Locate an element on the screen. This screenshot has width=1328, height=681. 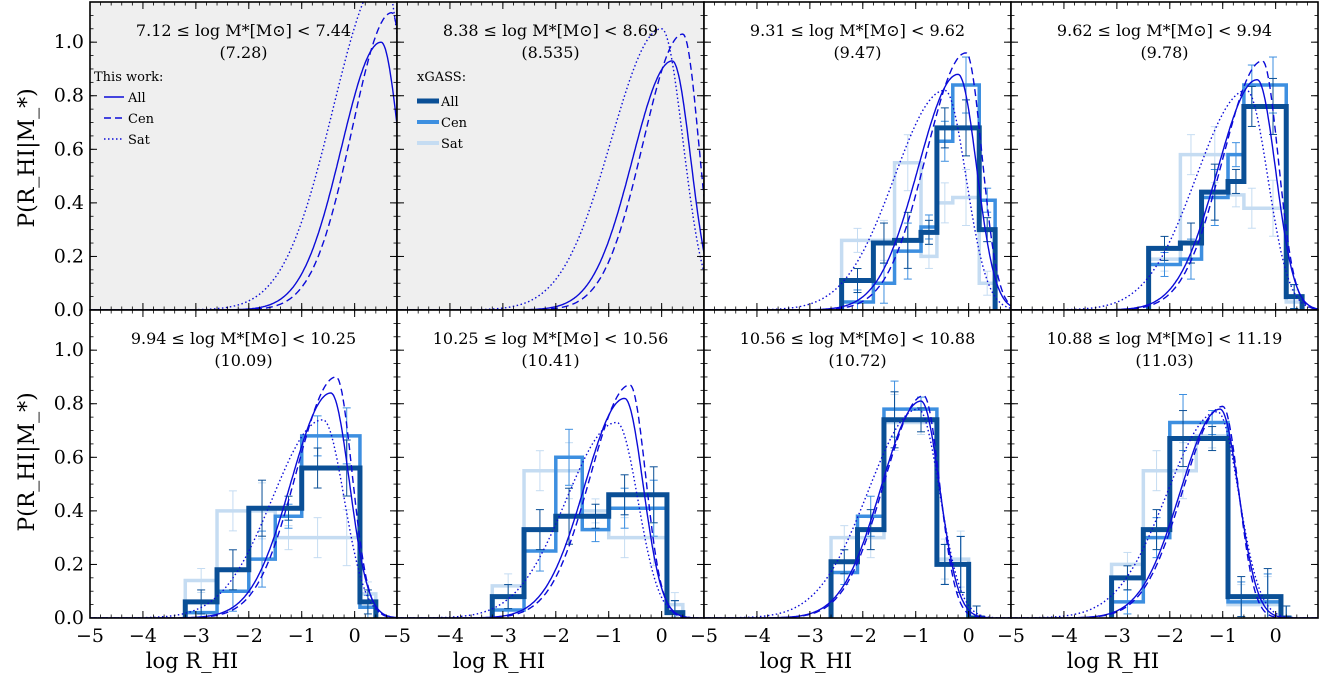
panel-title: 9.94 ≤ log M*[M⊙] < 10.25 is located at coordinates (243, 338).